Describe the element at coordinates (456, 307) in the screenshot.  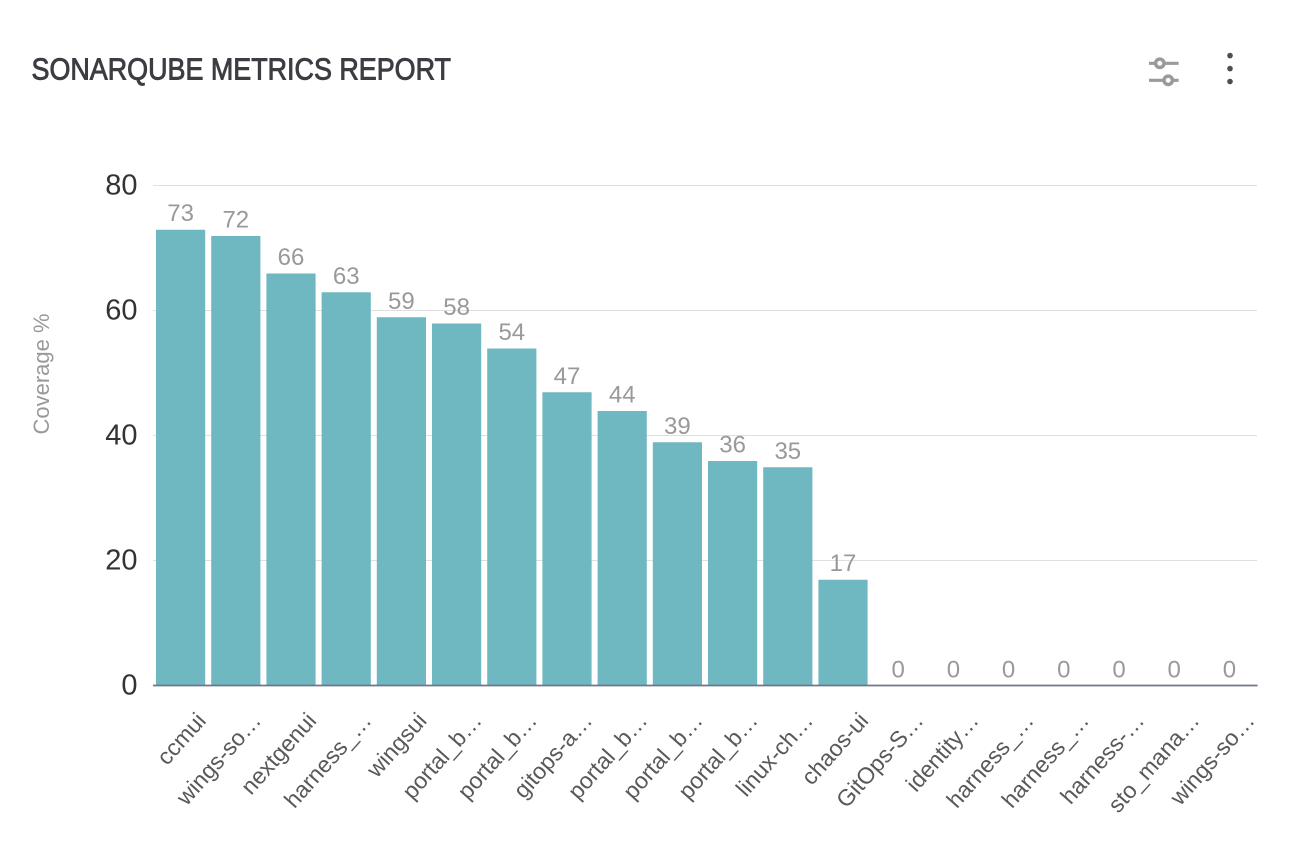
I see `svg-text: 58` at that location.